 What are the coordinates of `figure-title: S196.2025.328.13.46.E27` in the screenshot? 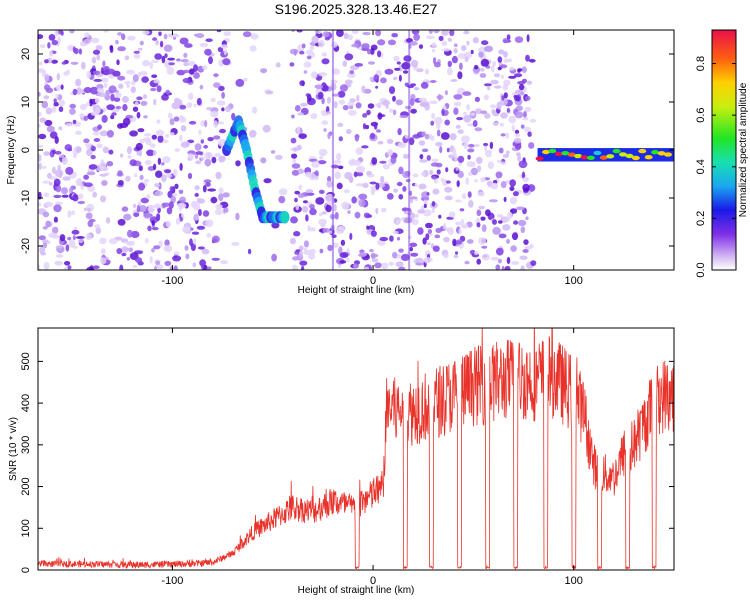 It's located at (356, 9).